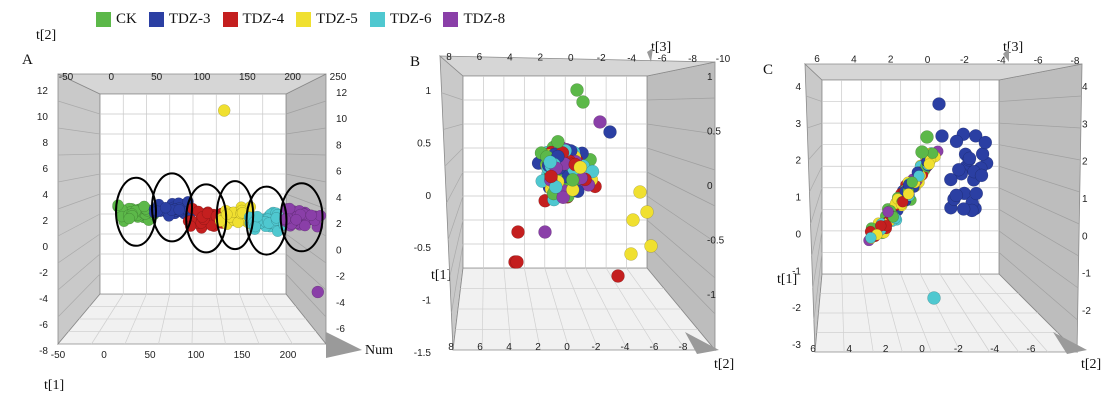 The height and width of the screenshot is (400, 1120). Describe the element at coordinates (423, 248) in the screenshot. I see `tick-label: -0.5` at that location.